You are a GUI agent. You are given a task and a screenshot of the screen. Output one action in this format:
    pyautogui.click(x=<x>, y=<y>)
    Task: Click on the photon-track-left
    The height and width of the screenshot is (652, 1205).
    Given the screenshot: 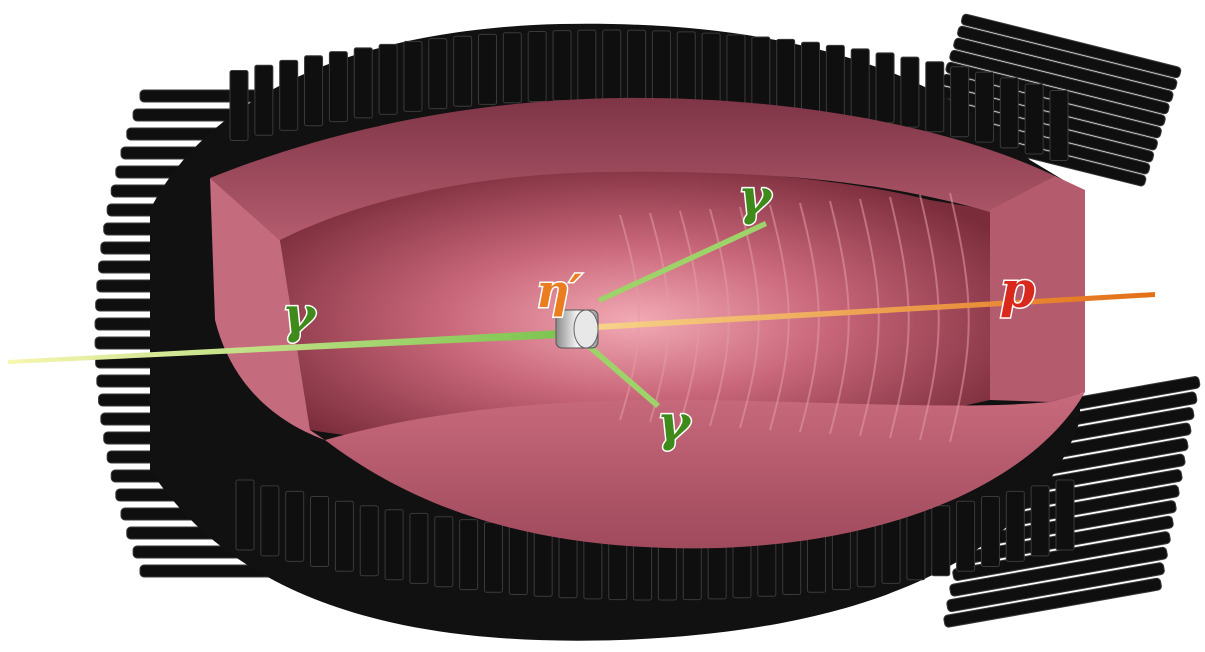 What is the action you would take?
    pyautogui.click(x=284, y=347)
    